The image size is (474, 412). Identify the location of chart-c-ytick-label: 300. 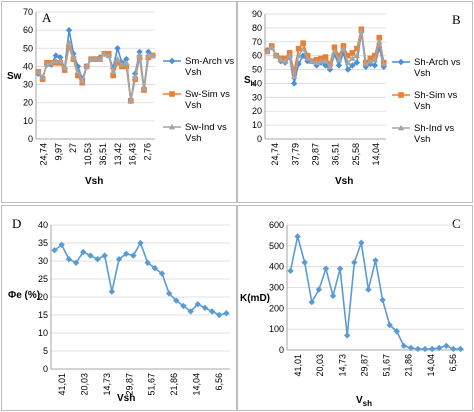
(276, 288).